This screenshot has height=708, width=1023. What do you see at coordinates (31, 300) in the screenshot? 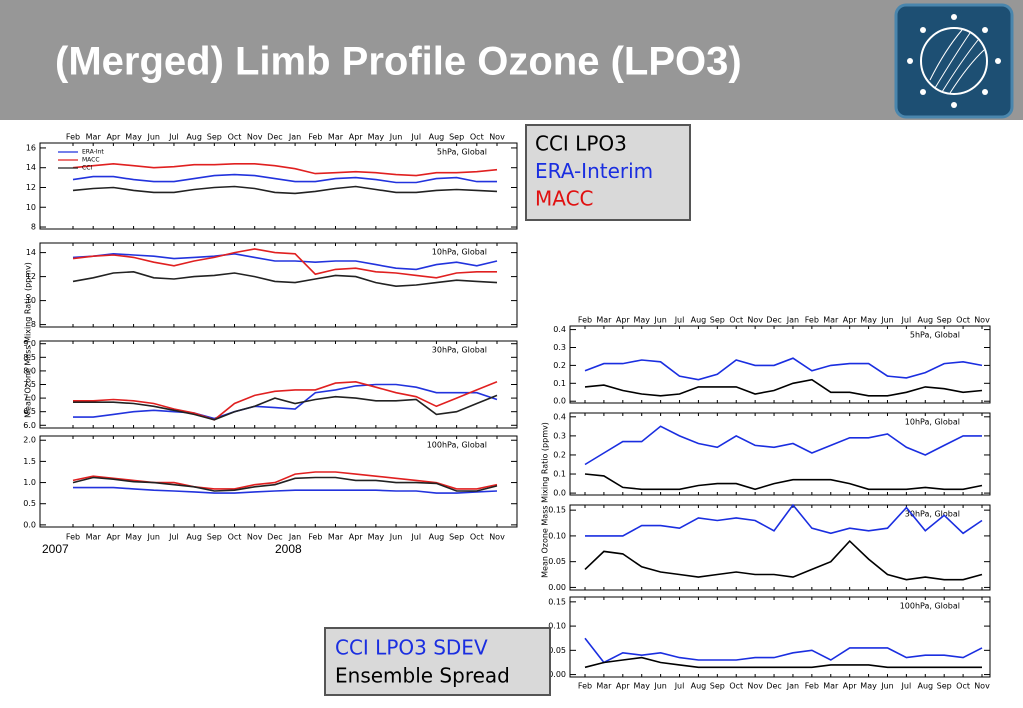
I see `y-tick-label: 10` at bounding box center [31, 300].